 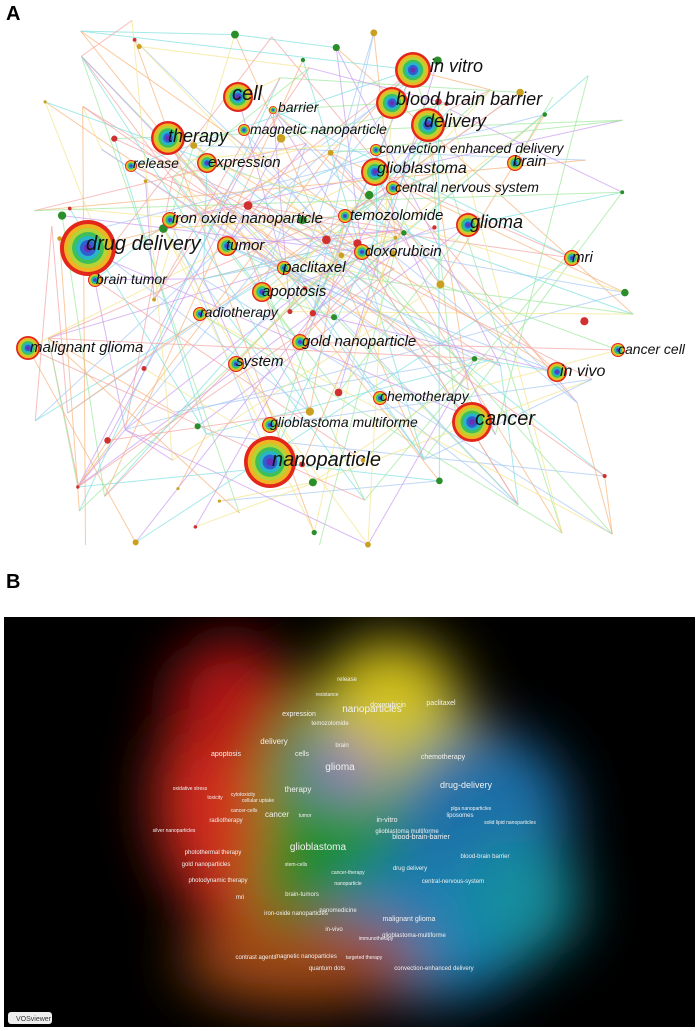 What do you see at coordinates (296, 865) in the screenshot?
I see `term-label: stem-cells` at bounding box center [296, 865].